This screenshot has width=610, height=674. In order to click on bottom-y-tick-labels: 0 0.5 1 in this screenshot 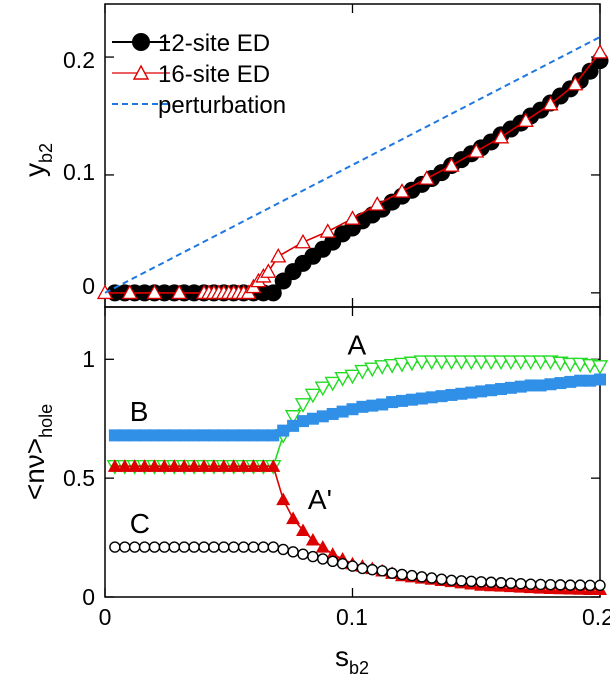, I will do `click(79, 478)`.